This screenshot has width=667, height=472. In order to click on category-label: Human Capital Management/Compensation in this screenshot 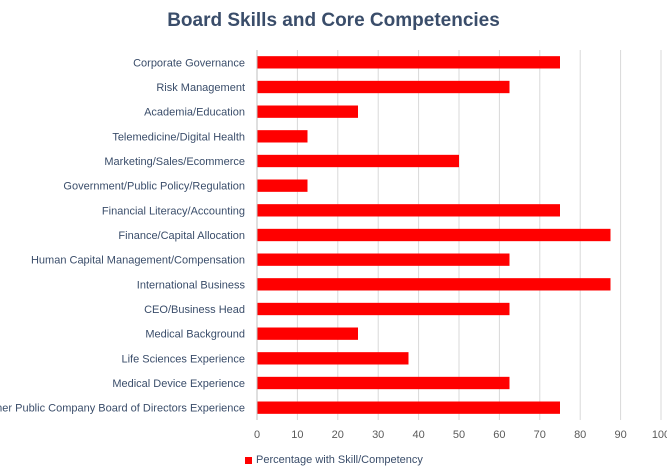, I will do `click(138, 261)`.